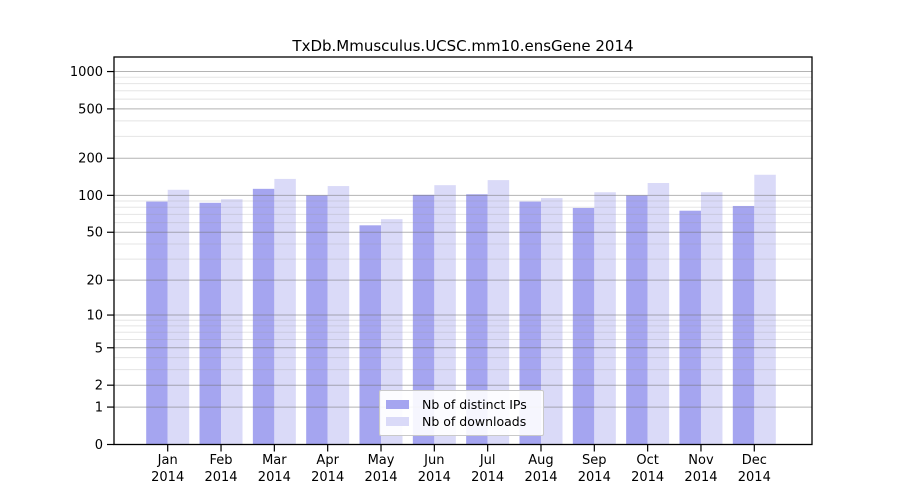 Image resolution: width=900 pixels, height=500 pixels. Describe the element at coordinates (90, 196) in the screenshot. I see `y-tick-label-100: 100` at that location.